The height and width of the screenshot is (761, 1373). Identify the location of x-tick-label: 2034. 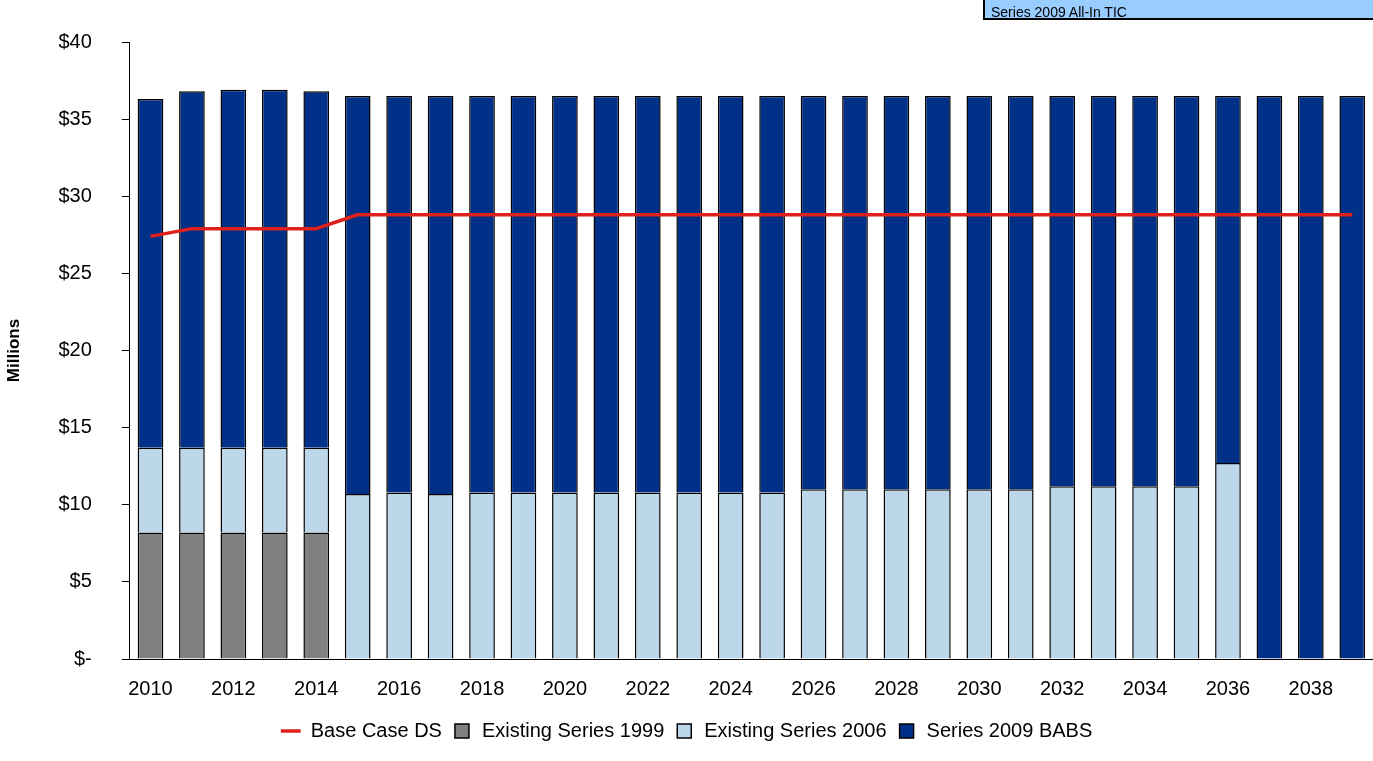
(1145, 687).